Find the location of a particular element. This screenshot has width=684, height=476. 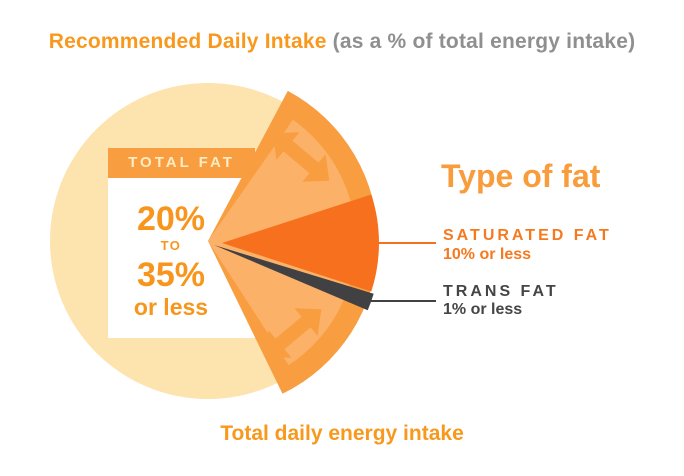

total-fat-card-title: TOTAL FAT is located at coordinates (181, 162).